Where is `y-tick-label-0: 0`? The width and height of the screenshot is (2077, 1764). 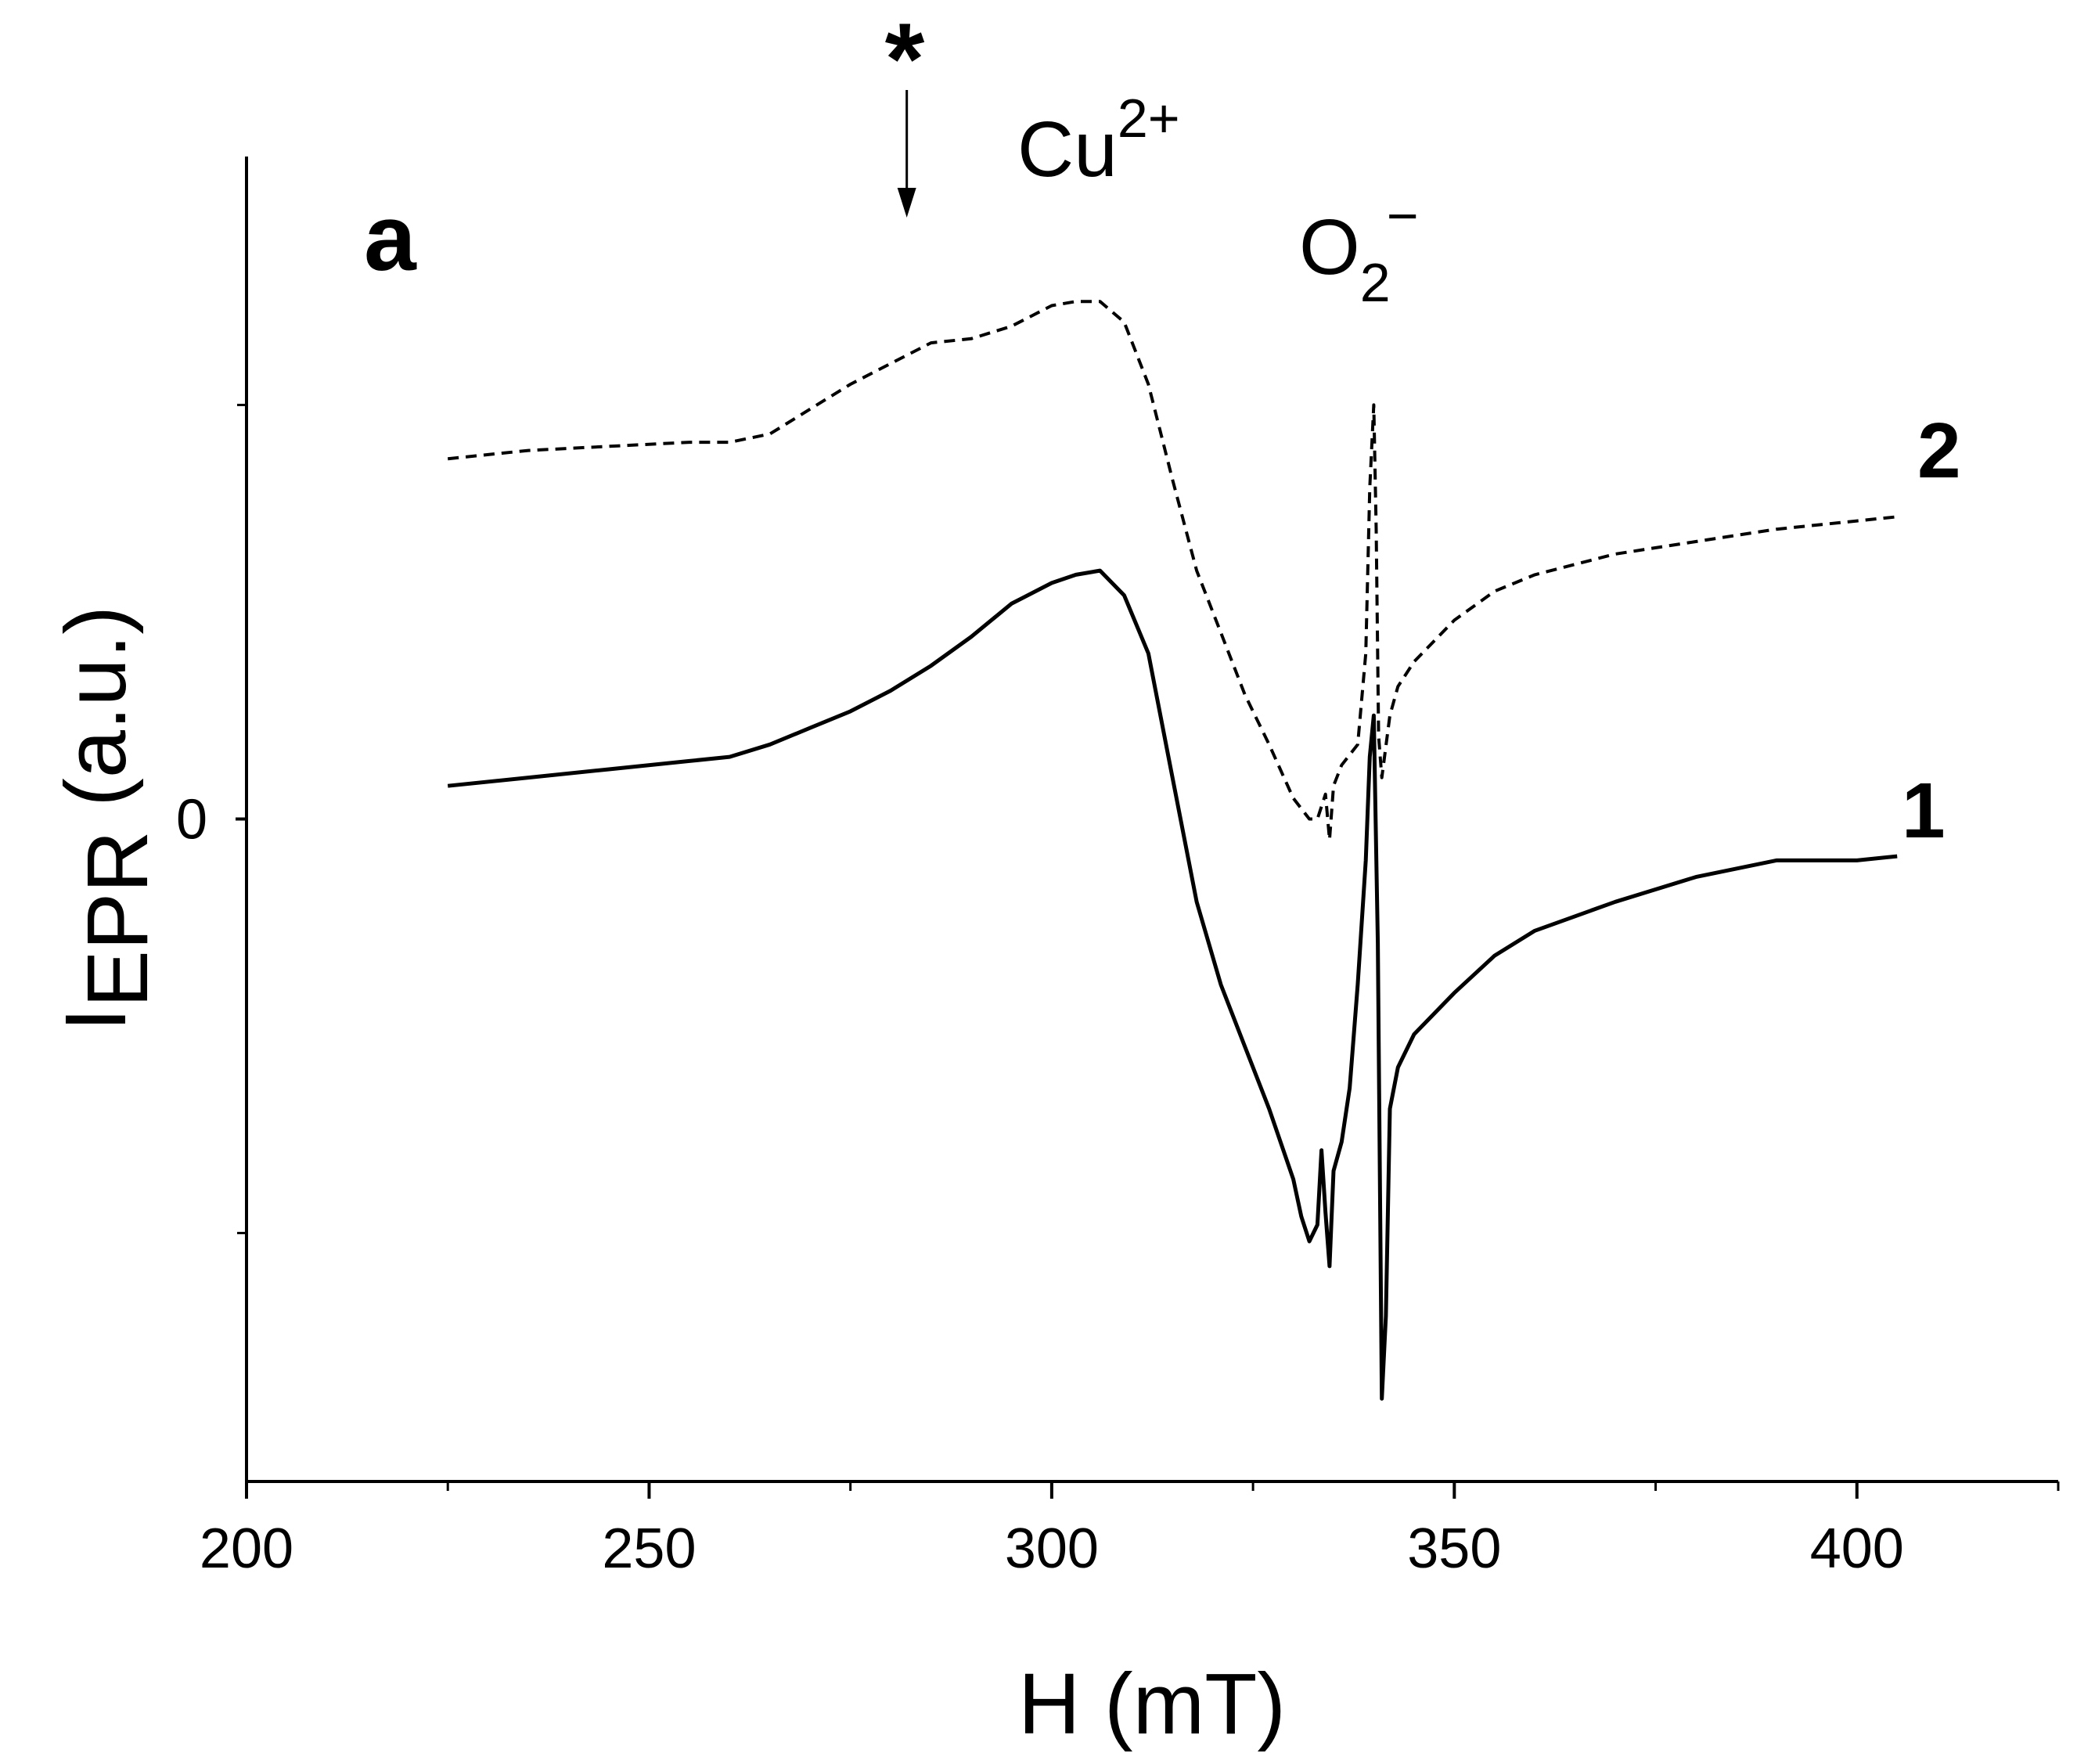 y-tick-label-0: 0 is located at coordinates (191, 820).